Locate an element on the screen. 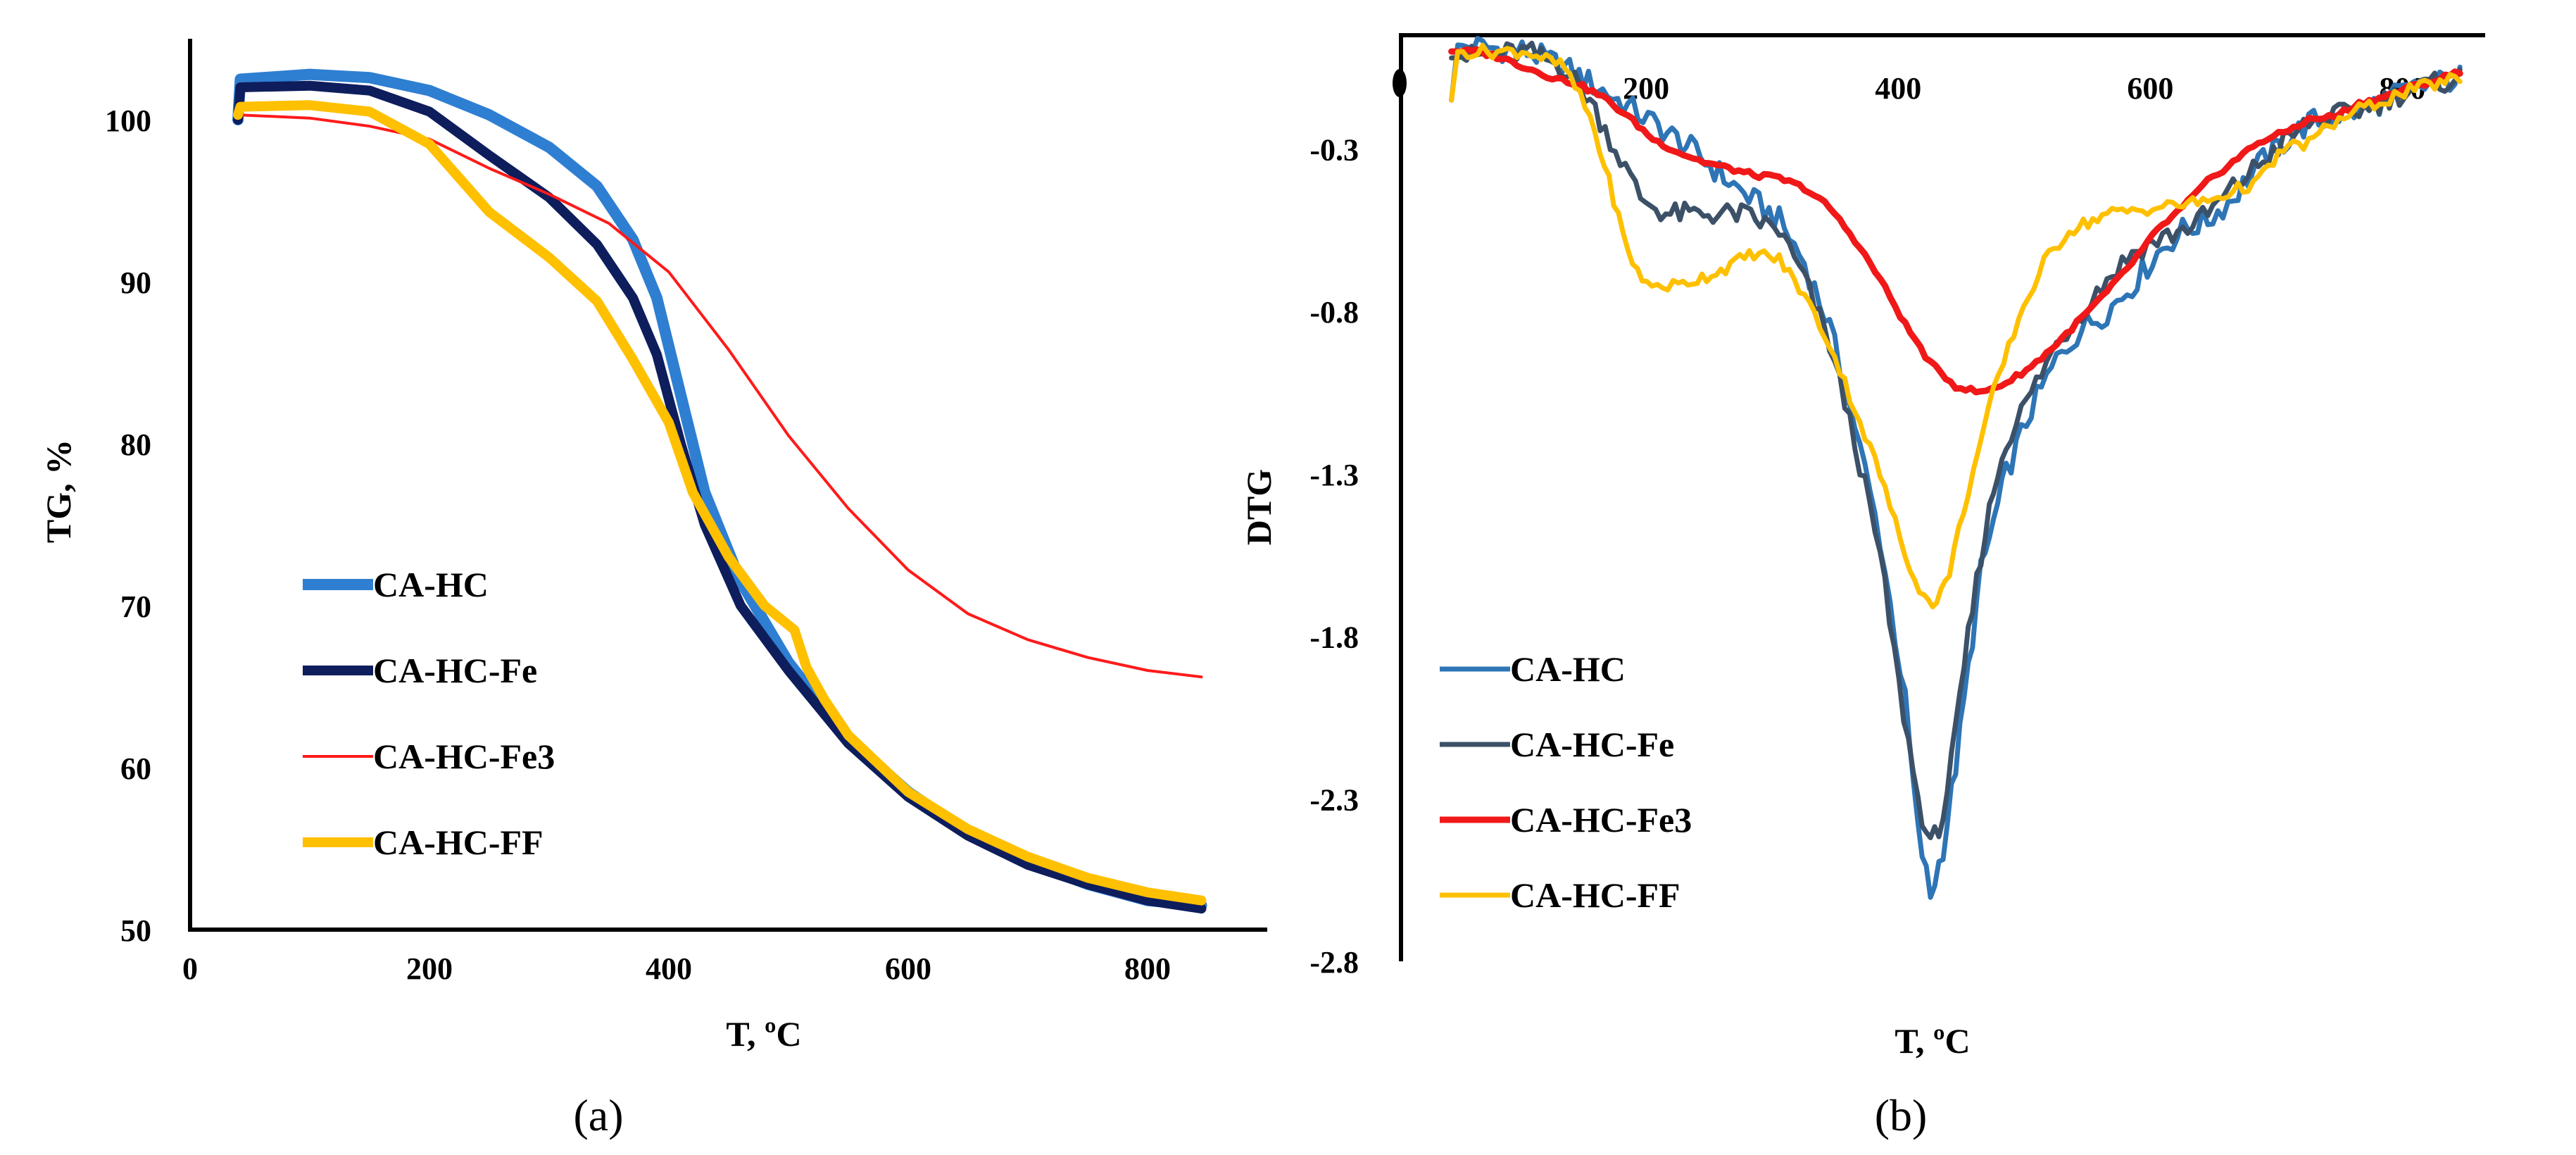 This screenshot has height=1155, width=2576. x-tick-label: 800 is located at coordinates (1147, 968).